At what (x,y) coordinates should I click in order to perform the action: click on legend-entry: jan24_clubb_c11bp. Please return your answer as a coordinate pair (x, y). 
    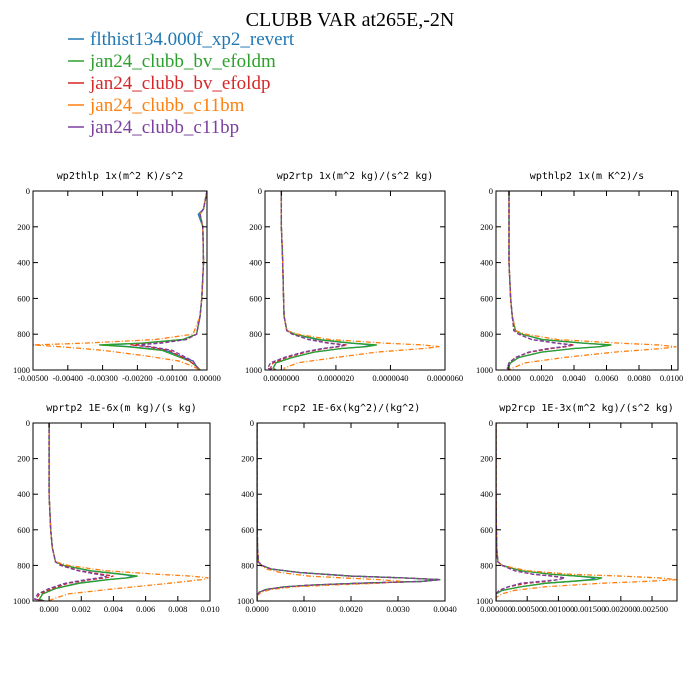
    Looking at the image, I should click on (153, 127).